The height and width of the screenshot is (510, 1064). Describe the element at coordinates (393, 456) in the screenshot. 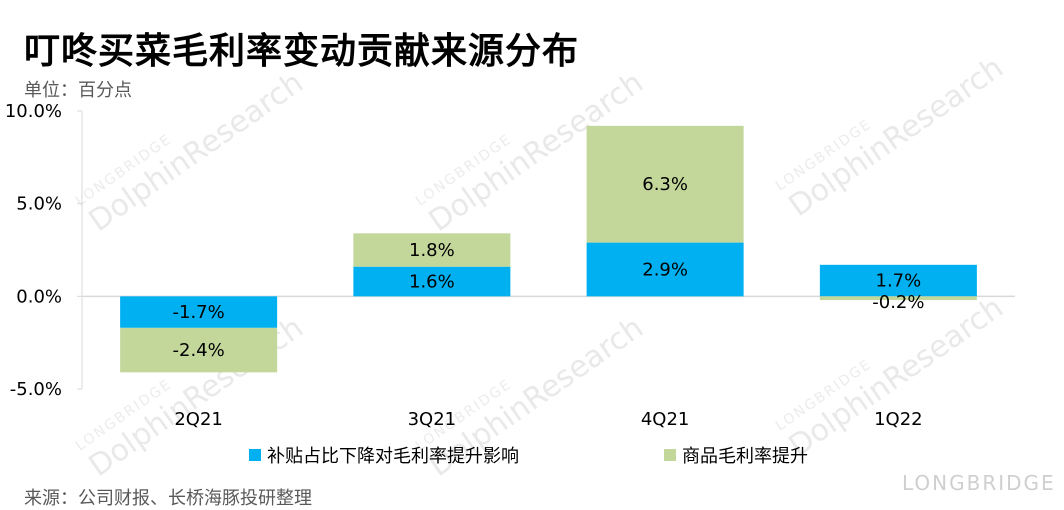

I see `legend-label: 补贴占比下降对毛利率提升影响` at that location.